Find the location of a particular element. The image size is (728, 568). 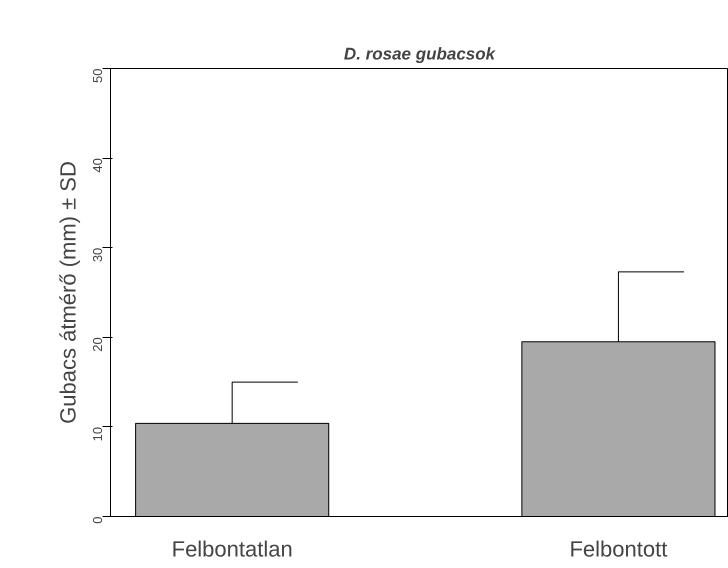

y-tick-label: 40 is located at coordinates (97, 165).